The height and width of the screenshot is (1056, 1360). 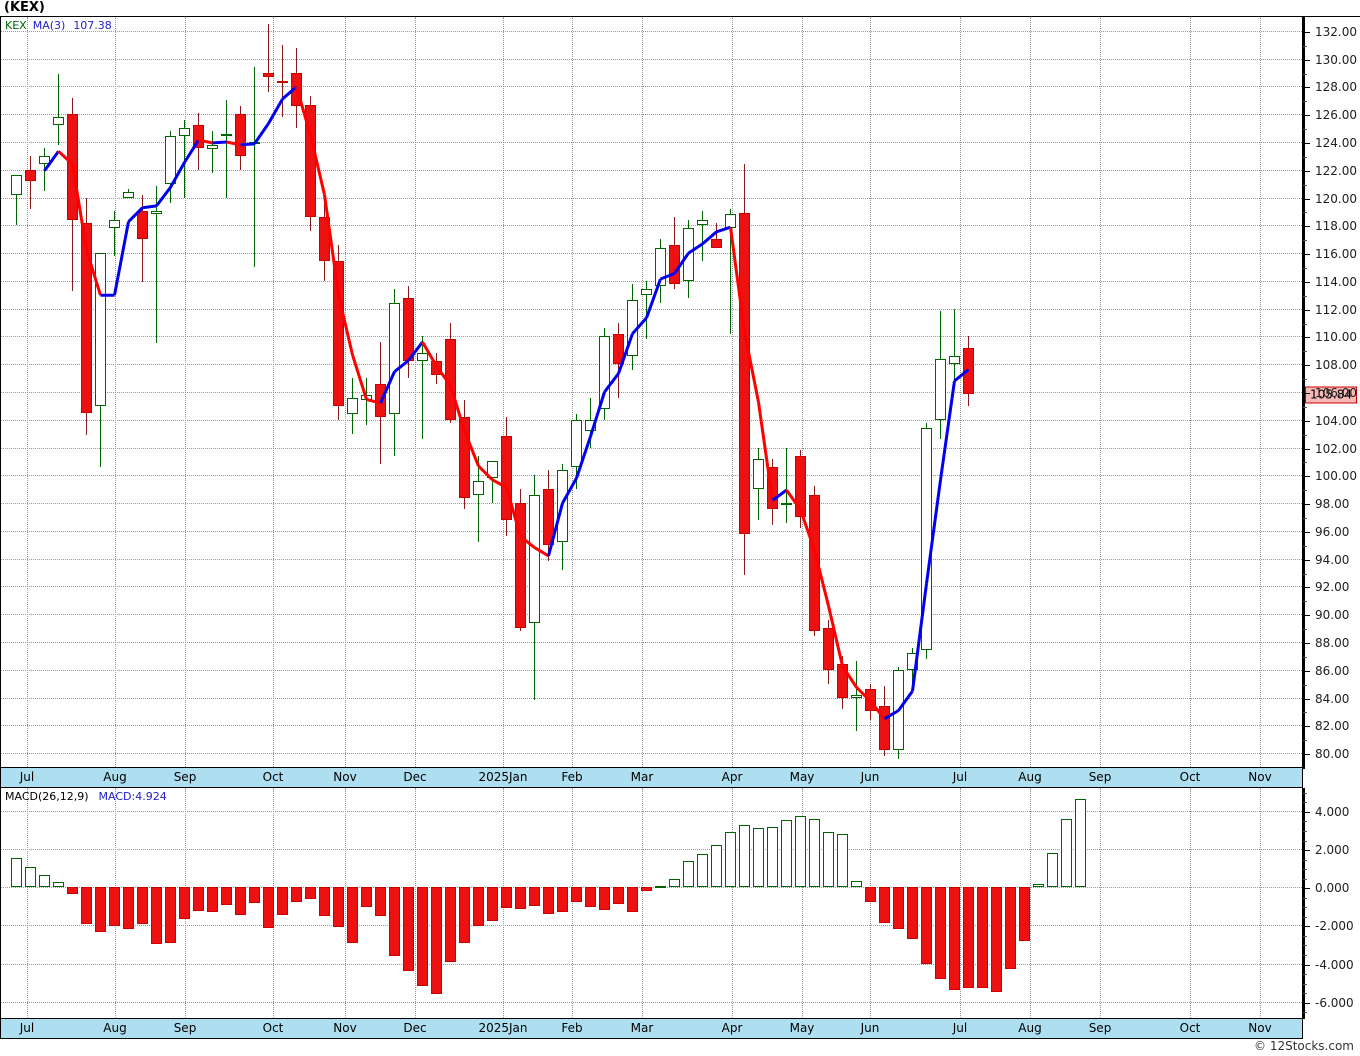 I want to click on price-axis-label: 82.00, so click(x=1332, y=726).